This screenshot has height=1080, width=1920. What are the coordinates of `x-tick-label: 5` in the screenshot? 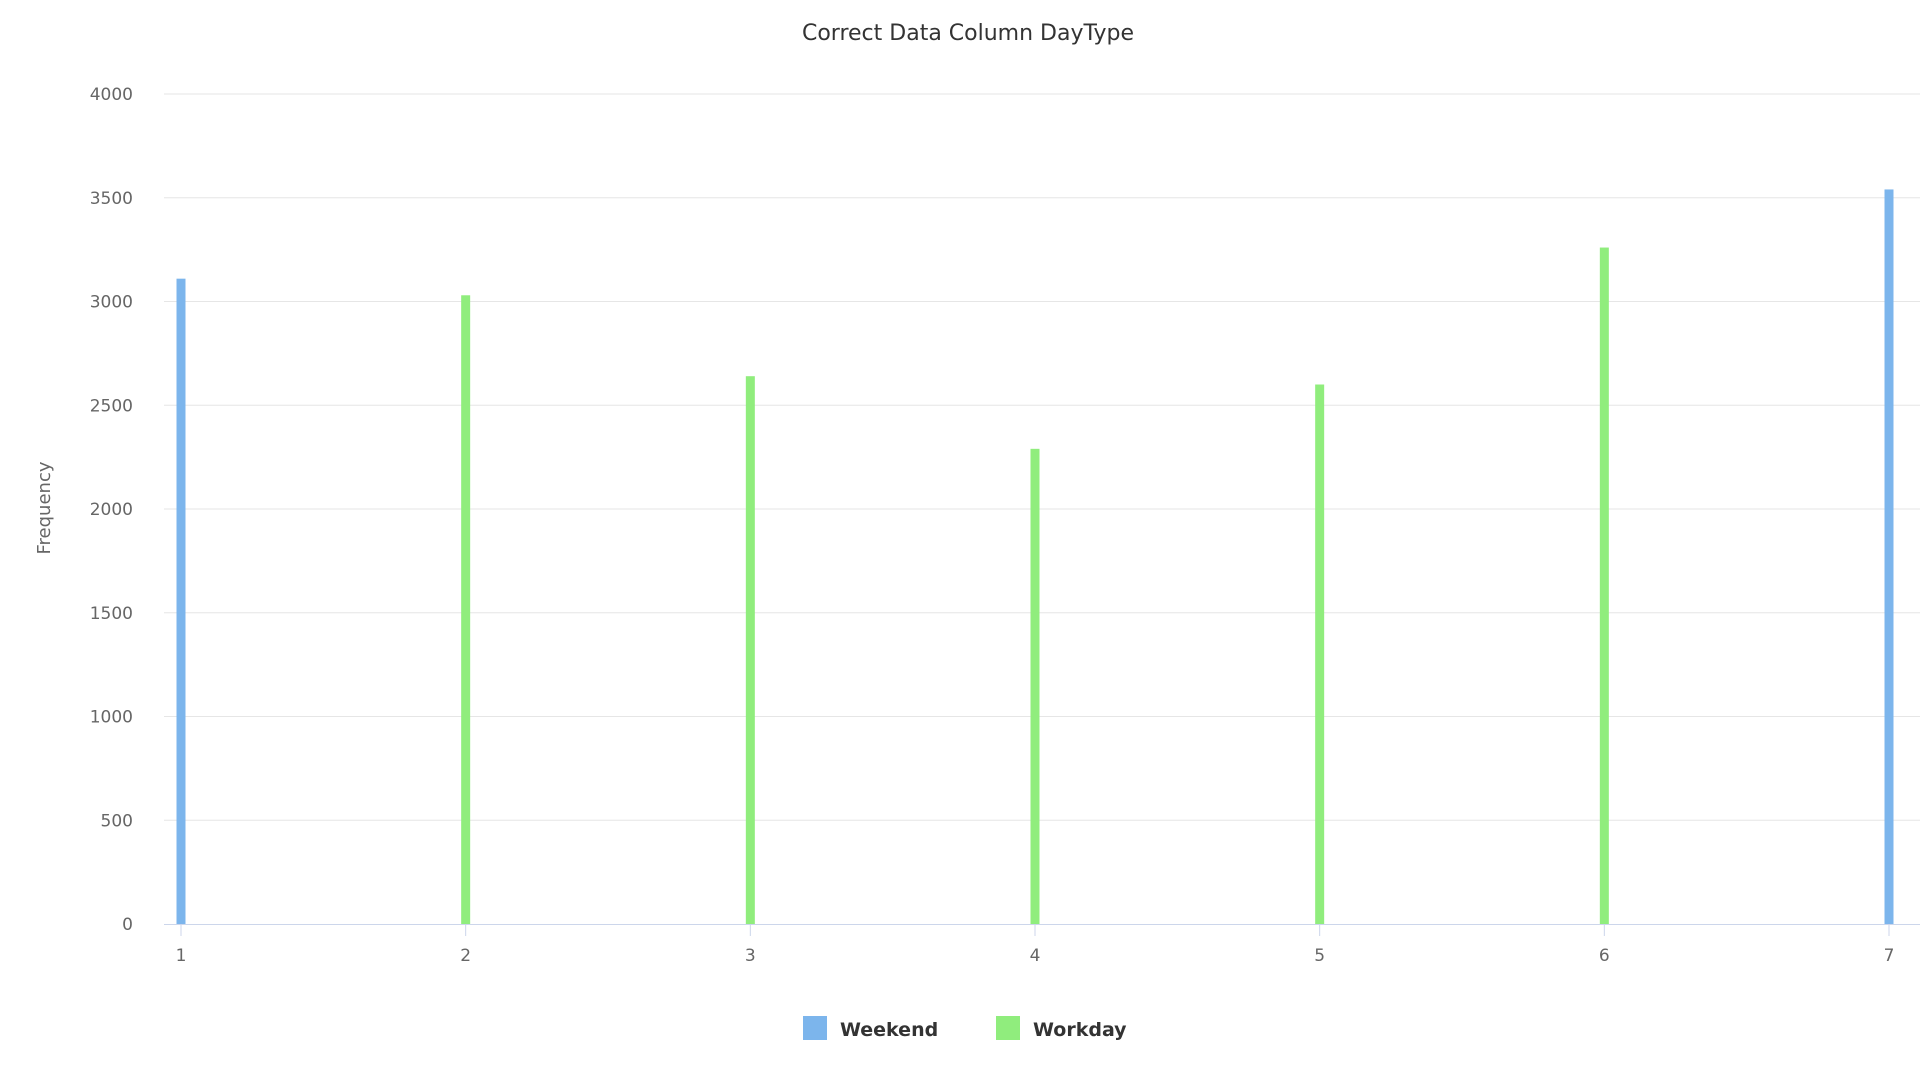 It's located at (1319, 956).